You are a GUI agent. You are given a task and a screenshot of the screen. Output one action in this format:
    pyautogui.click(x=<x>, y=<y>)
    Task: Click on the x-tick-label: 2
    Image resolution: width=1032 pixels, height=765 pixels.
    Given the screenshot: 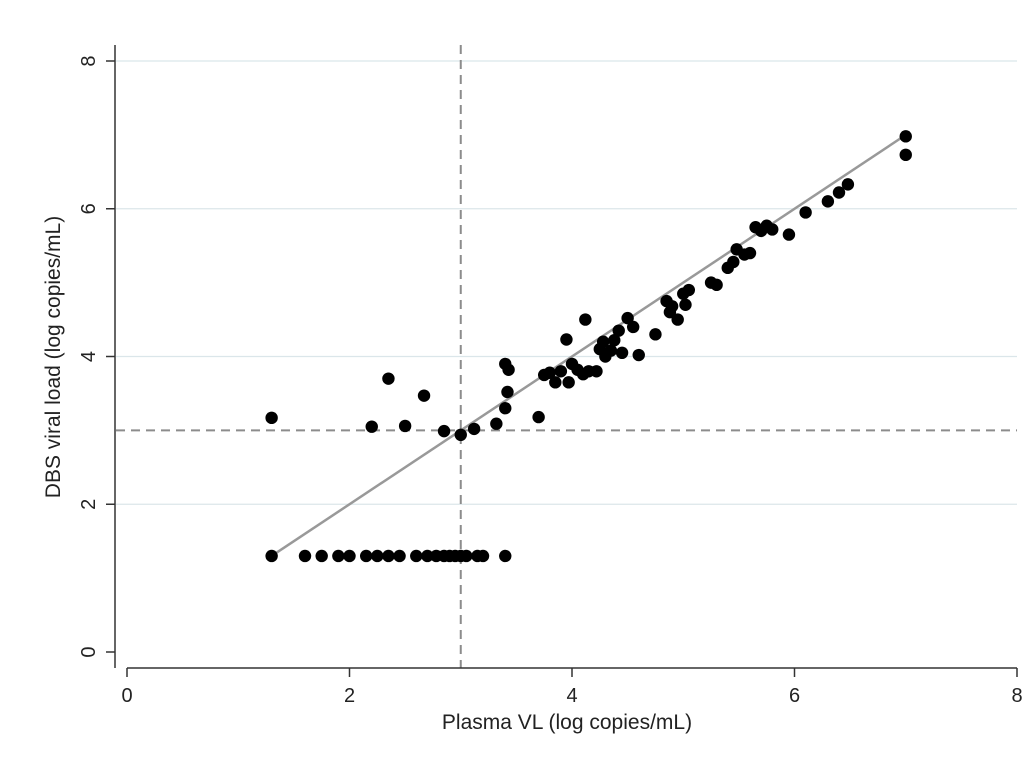 What is the action you would take?
    pyautogui.click(x=349, y=696)
    